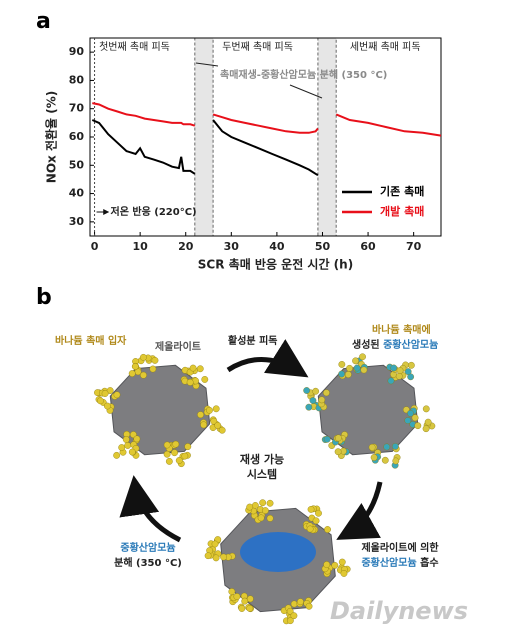 This screenshot has height=644, width=514. Describe the element at coordinates (402, 191) in the screenshot. I see `legend-label: 기존 촉매` at that location.